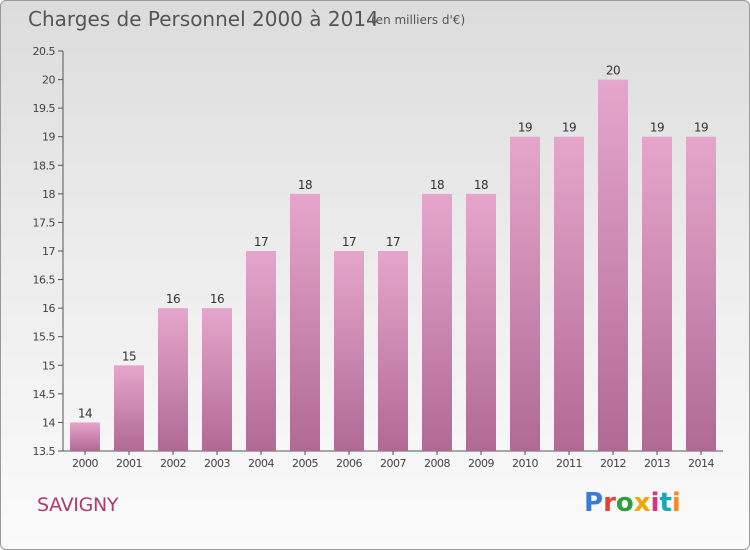 This screenshot has width=750, height=550. I want to click on x-tick-label: 2013, so click(657, 463).